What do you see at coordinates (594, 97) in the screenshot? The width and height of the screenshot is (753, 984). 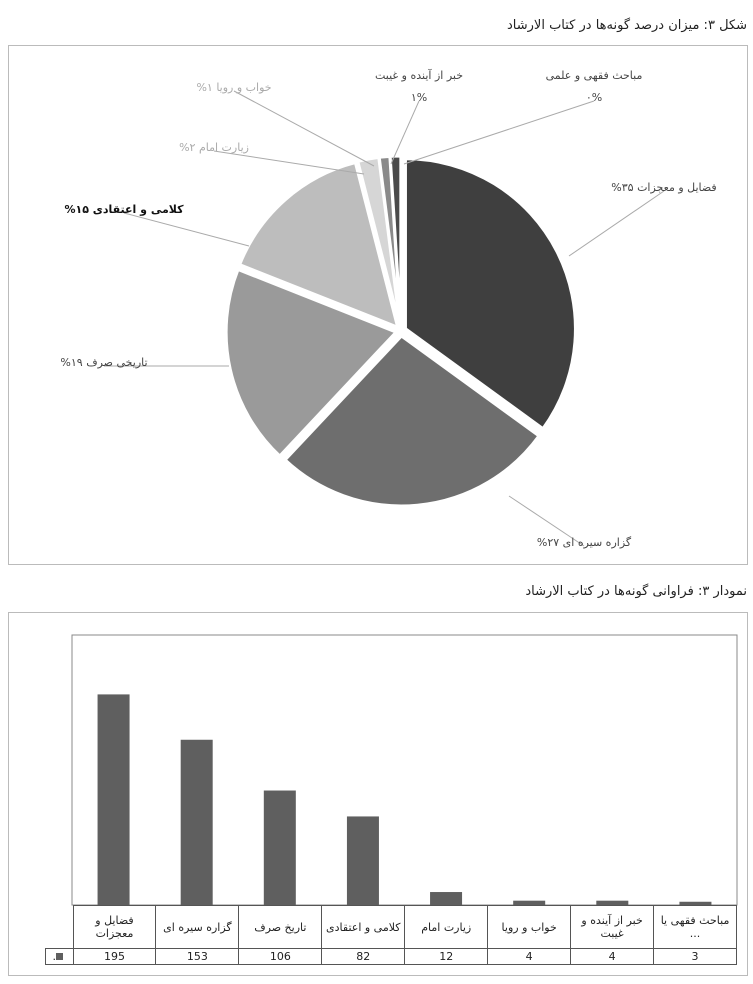 I see `slice-value: ۰%` at bounding box center [594, 97].